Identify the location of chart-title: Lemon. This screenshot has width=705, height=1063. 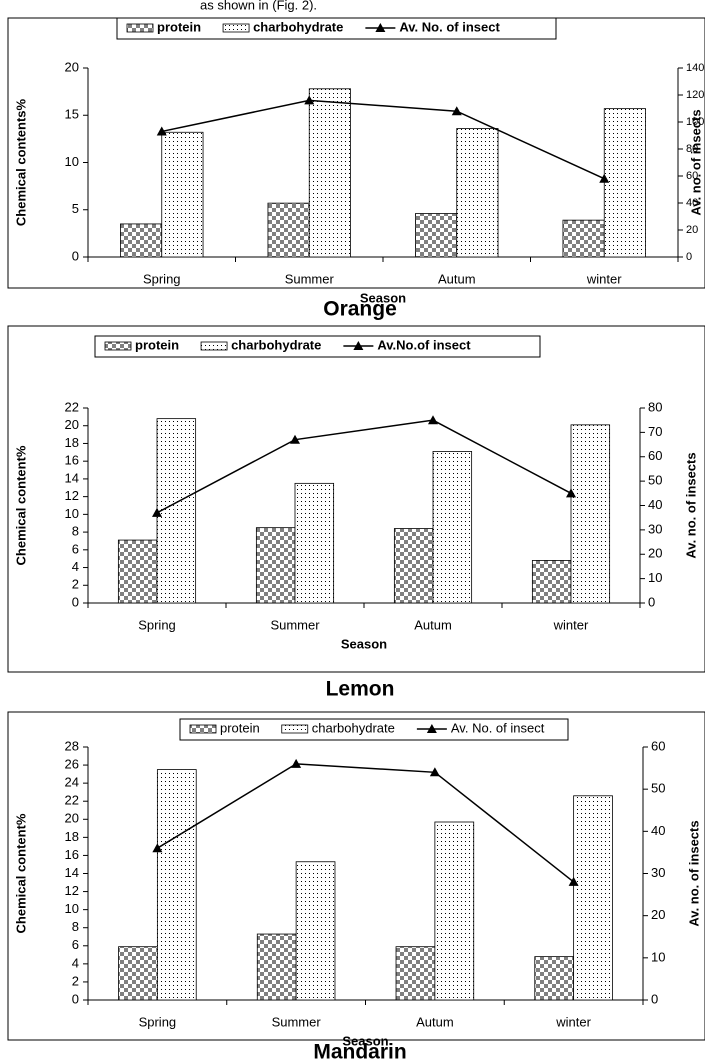
(360, 689).